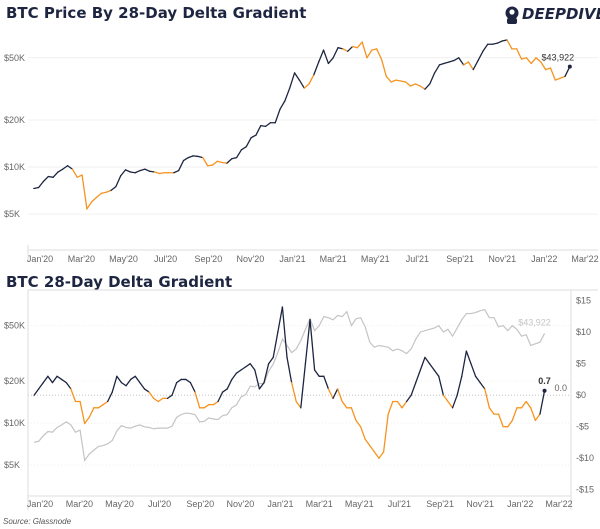  I want to click on y-tick-label: $50K, so click(14, 58).